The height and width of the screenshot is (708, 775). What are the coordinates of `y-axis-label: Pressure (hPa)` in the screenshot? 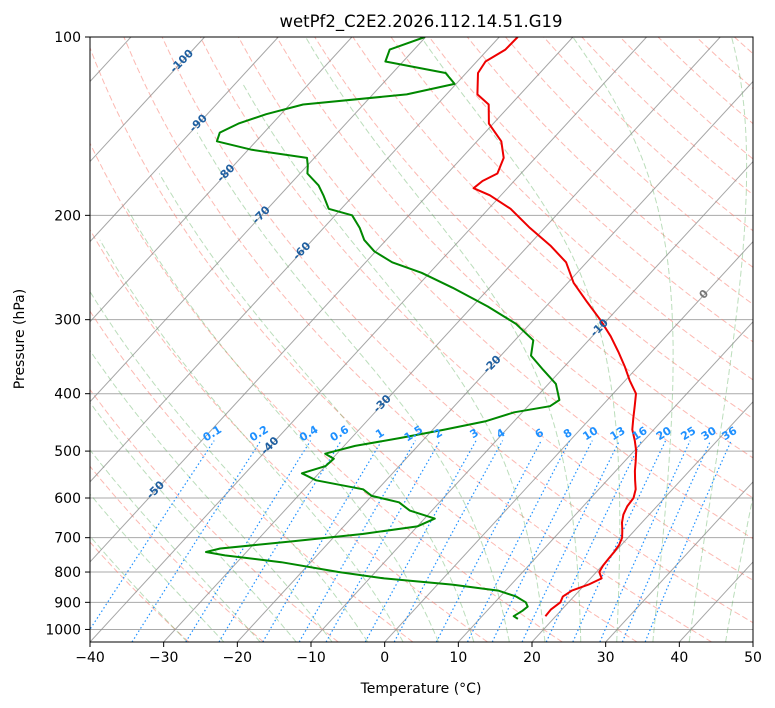 It's located at (20, 339).